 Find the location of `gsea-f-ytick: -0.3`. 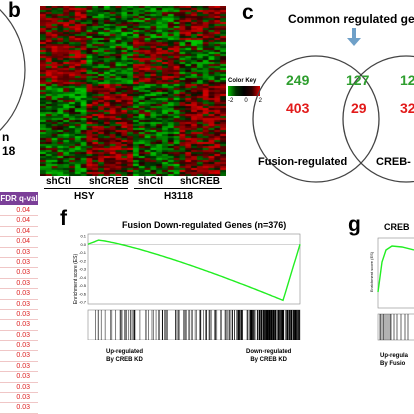

gsea-f-ytick: -0.3 is located at coordinates (83, 269).